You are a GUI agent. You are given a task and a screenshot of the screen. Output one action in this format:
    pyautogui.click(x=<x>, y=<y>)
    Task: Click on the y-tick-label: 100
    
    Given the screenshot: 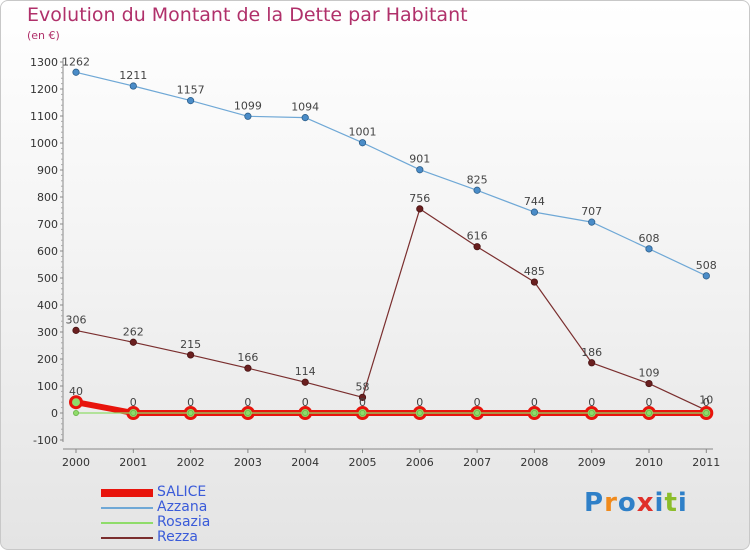 What is the action you would take?
    pyautogui.click(x=47, y=386)
    